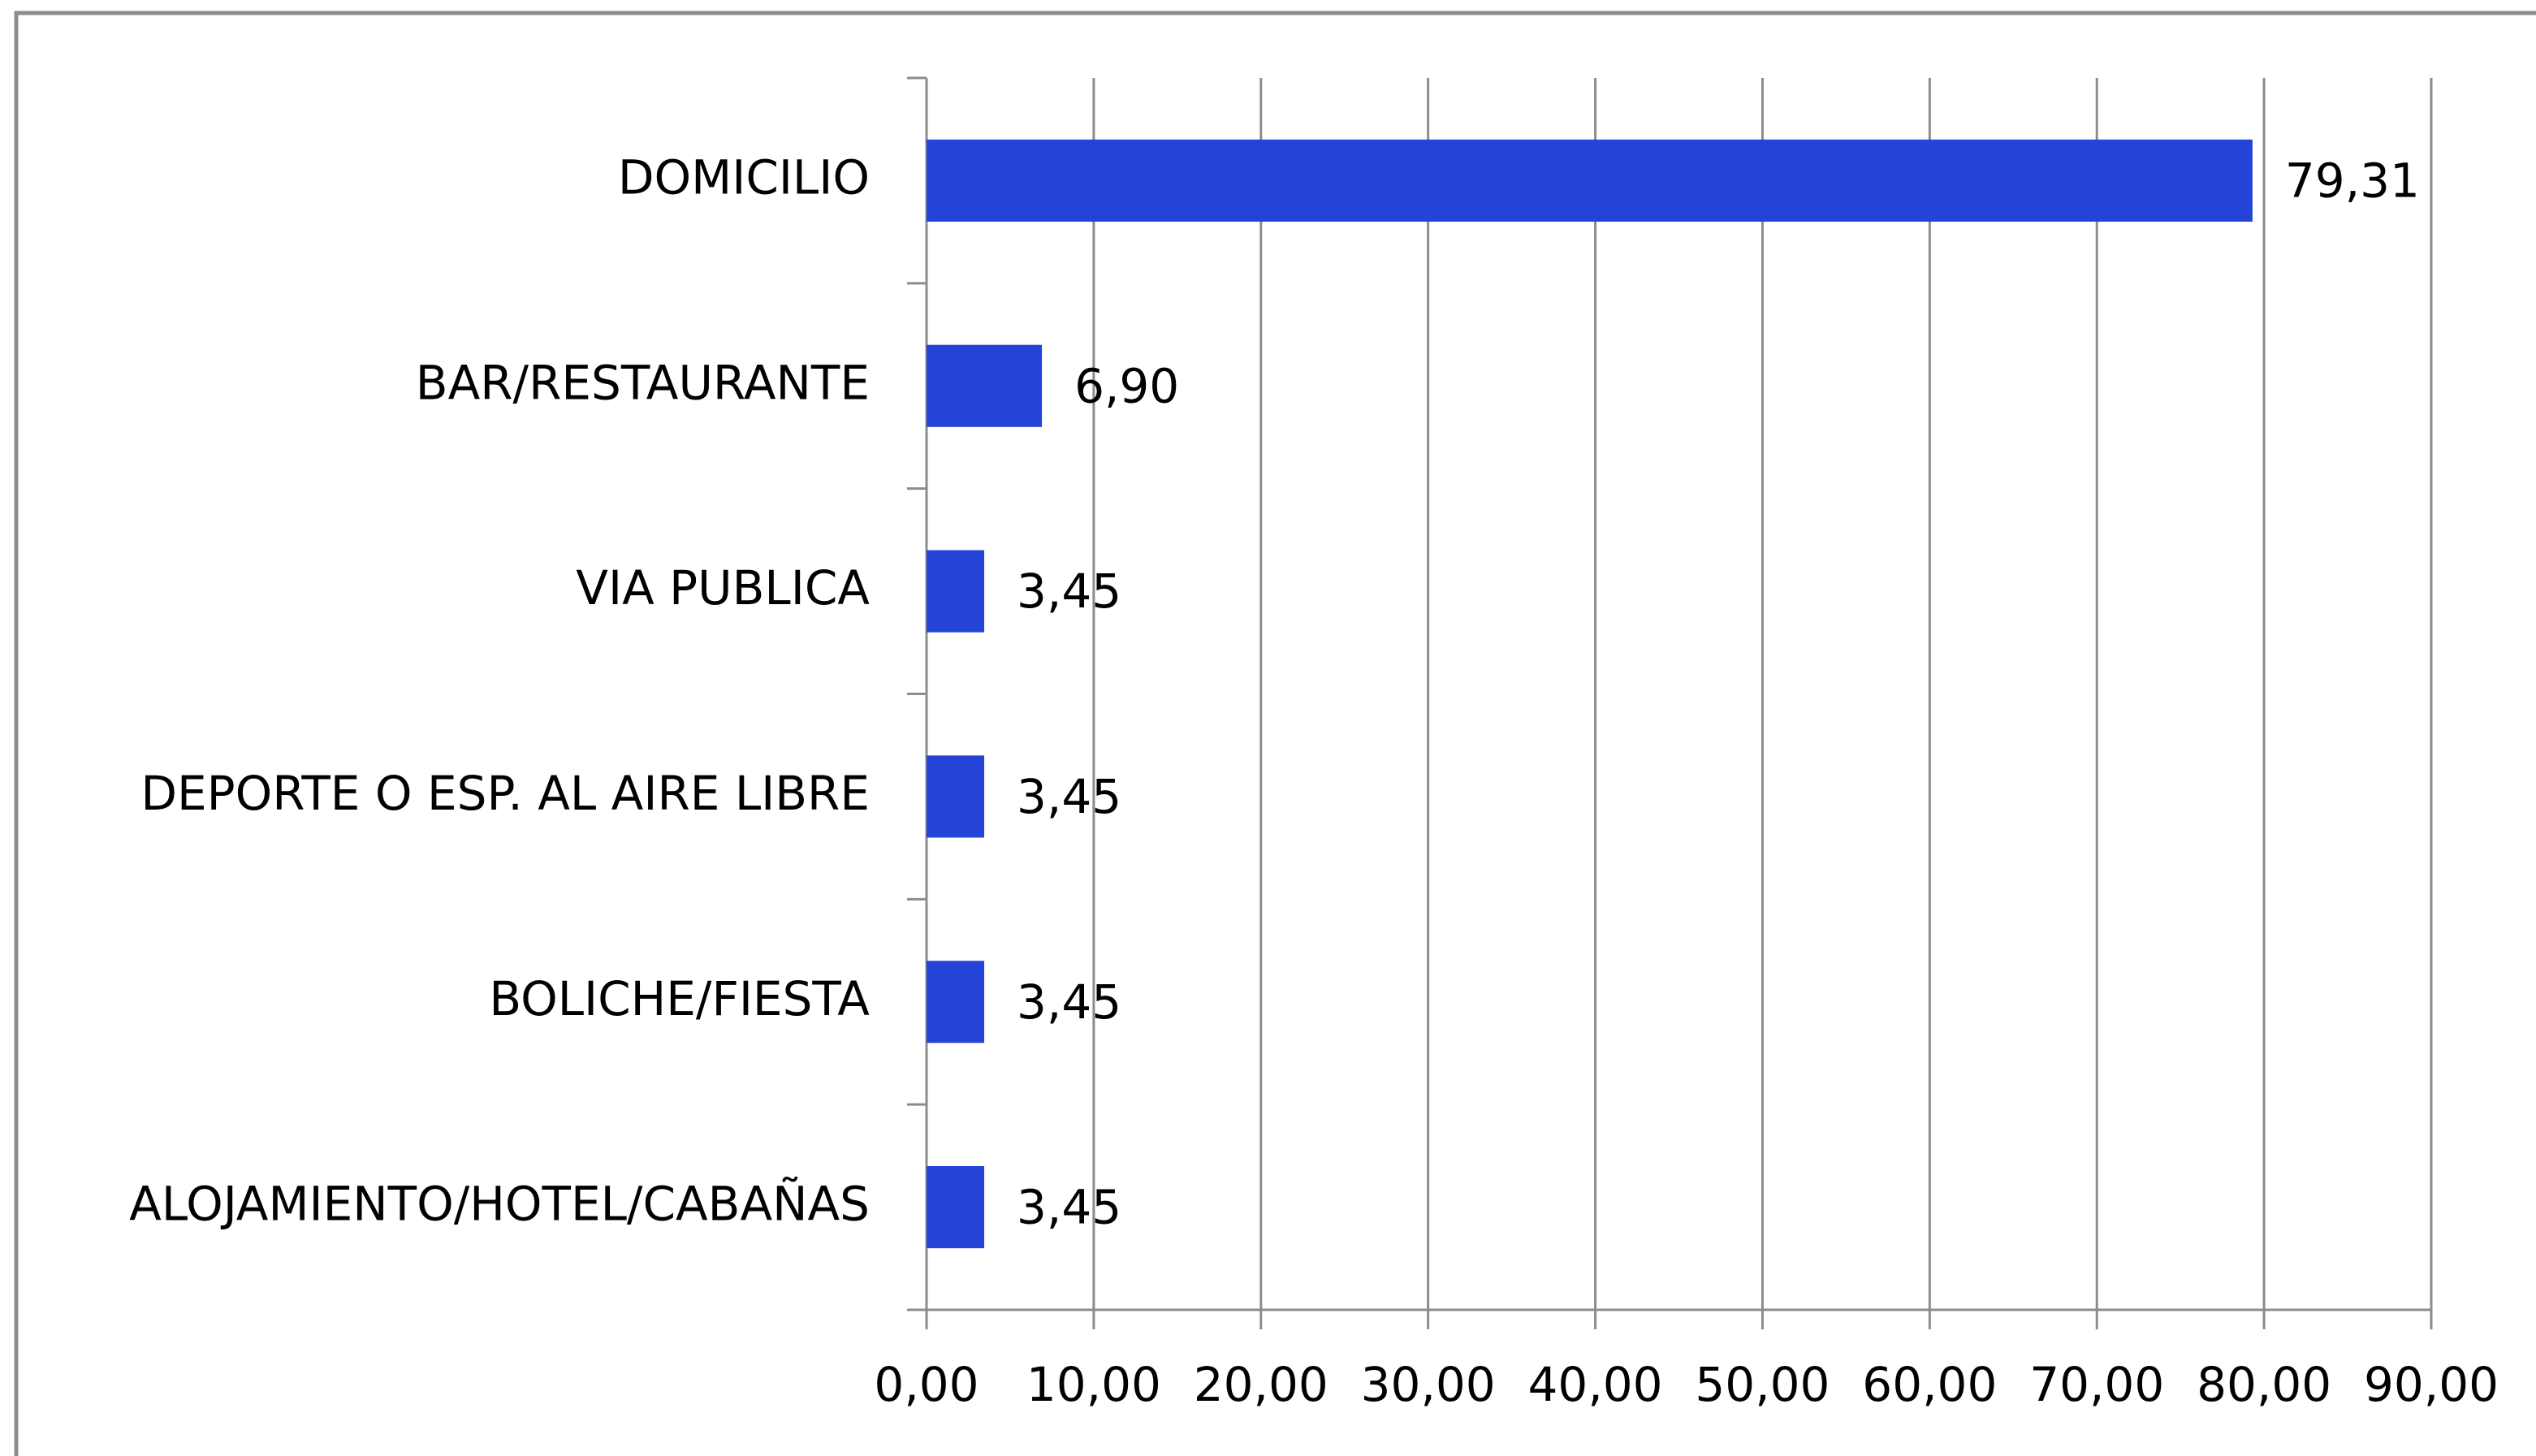  I want to click on x-tick-label: 80,00, so click(2264, 1384).